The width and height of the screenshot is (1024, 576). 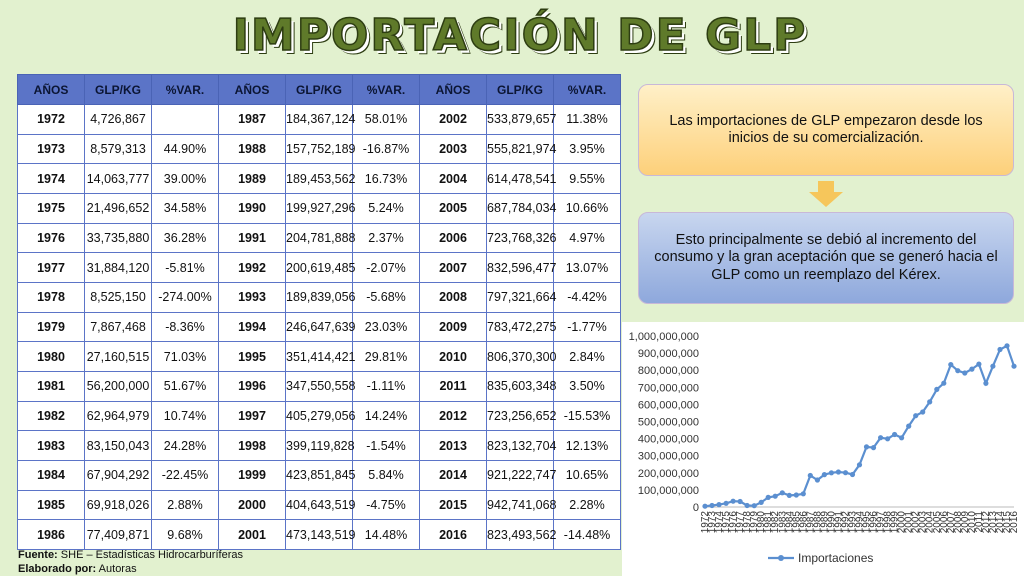 I want to click on var-cell: 3.50%, so click(x=587, y=386).